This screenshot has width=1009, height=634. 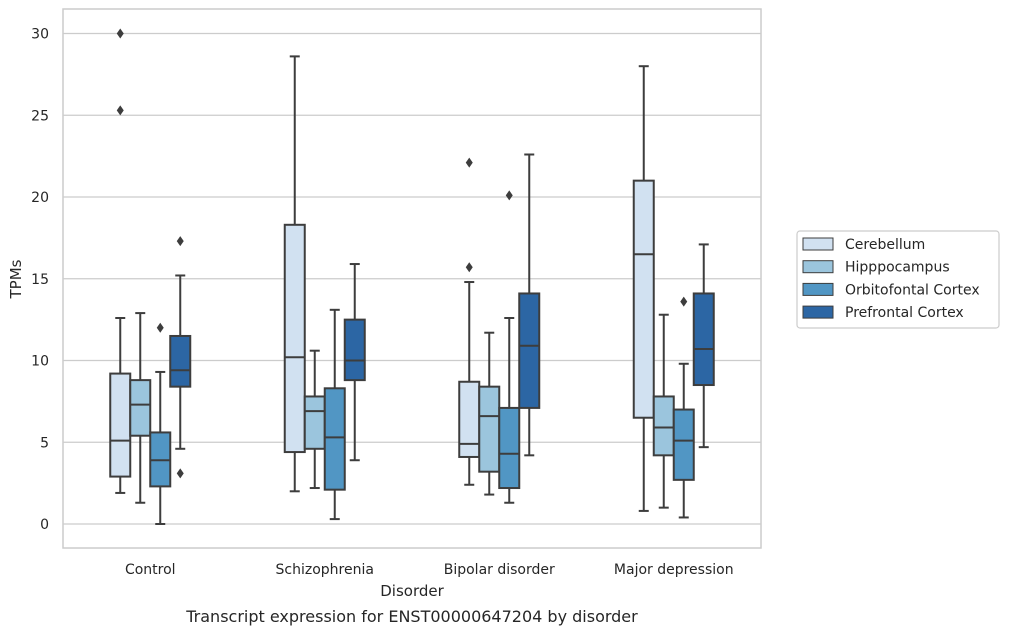 What do you see at coordinates (885, 245) in the screenshot?
I see `legend-label: Cerebellum` at bounding box center [885, 245].